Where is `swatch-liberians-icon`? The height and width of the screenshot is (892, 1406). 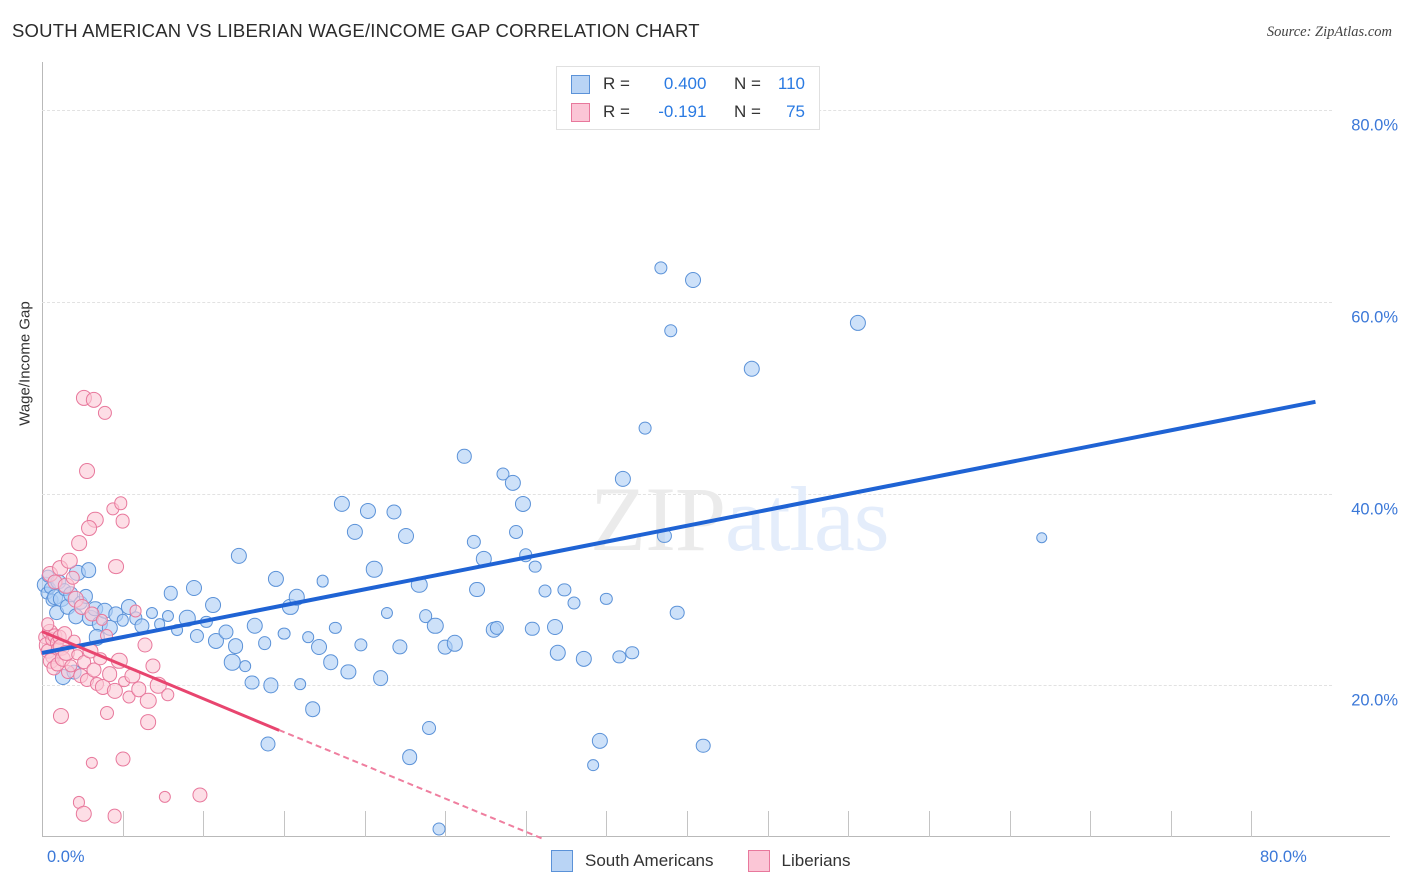 swatch-liberians-icon is located at coordinates (580, 112).